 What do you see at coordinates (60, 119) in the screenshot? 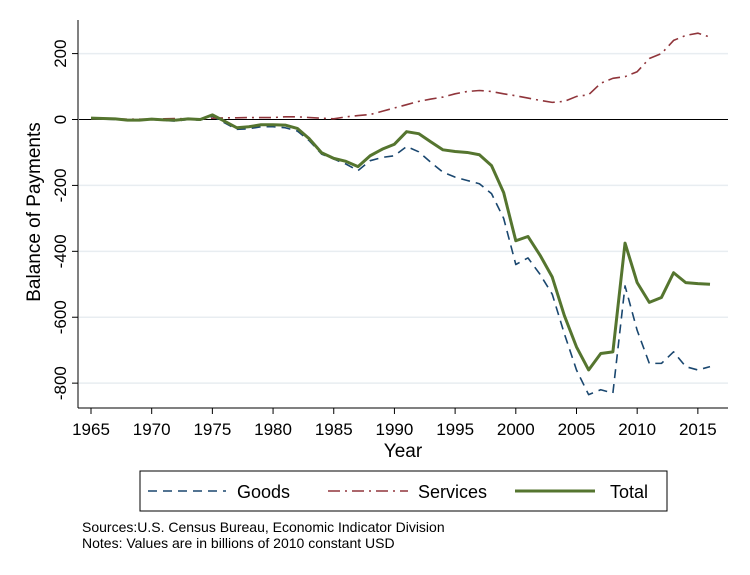
I see `y-tick-label: 0` at bounding box center [60, 119].